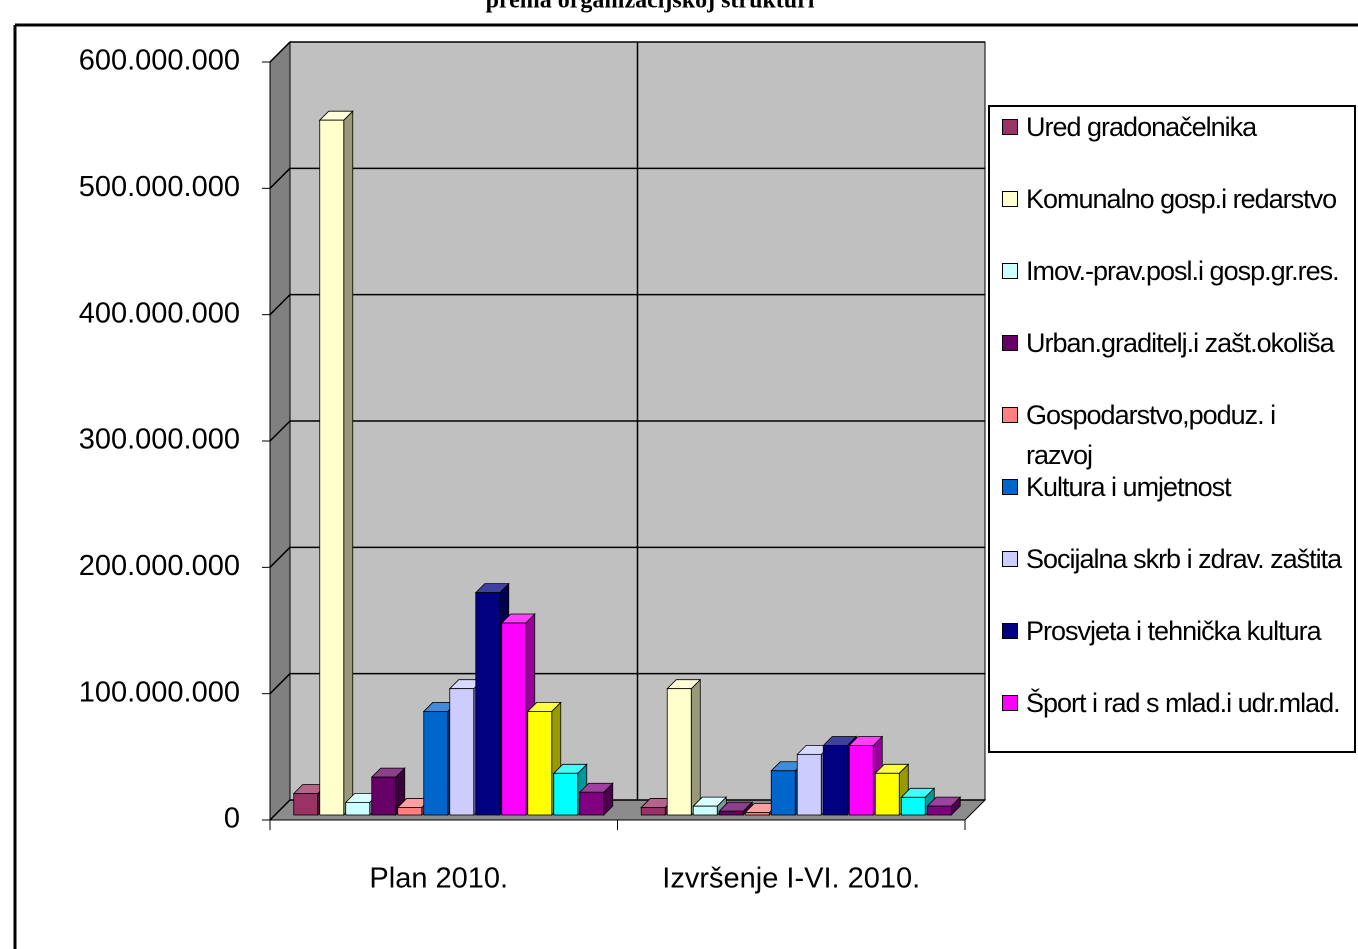 This screenshot has height=949, width=1358. What do you see at coordinates (1177, 503) in the screenshot?
I see `legend-item: Kultura i umjetnost` at bounding box center [1177, 503].